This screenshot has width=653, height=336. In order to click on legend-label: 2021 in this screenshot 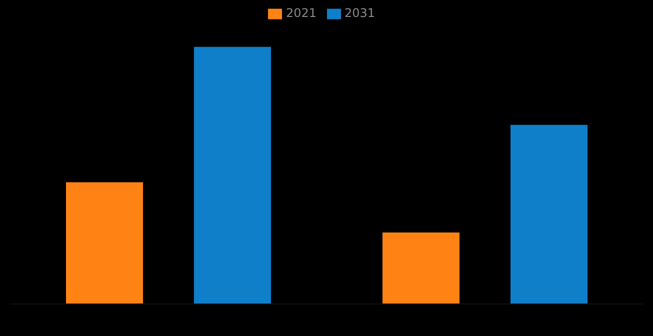, I will do `click(301, 13)`.